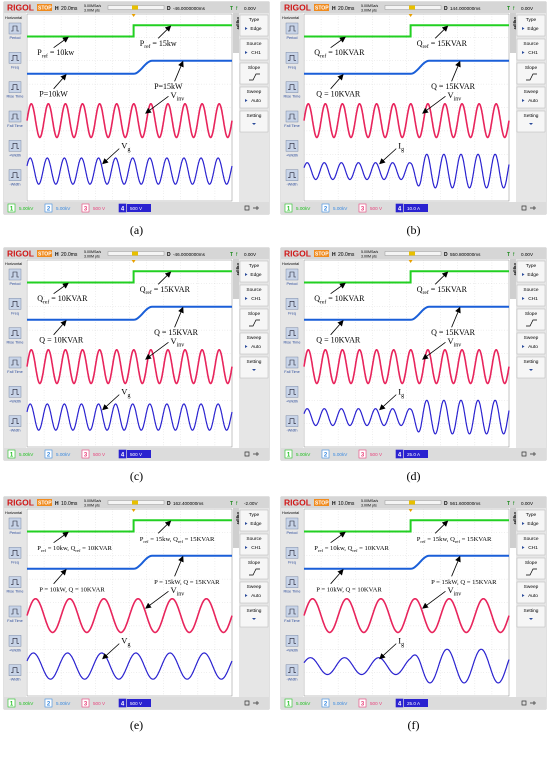  Describe the element at coordinates (15, 431) in the screenshot. I see `menu-item: -Width` at that location.